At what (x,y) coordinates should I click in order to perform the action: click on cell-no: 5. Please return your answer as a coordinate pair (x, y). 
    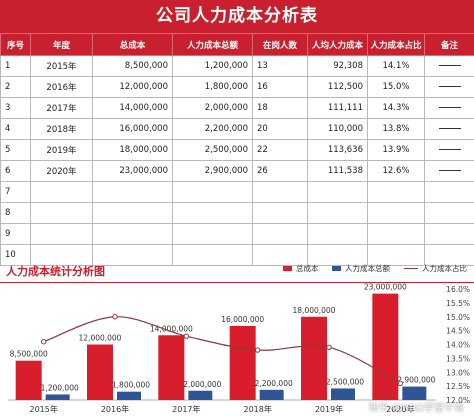
    Looking at the image, I should click on (15, 150).